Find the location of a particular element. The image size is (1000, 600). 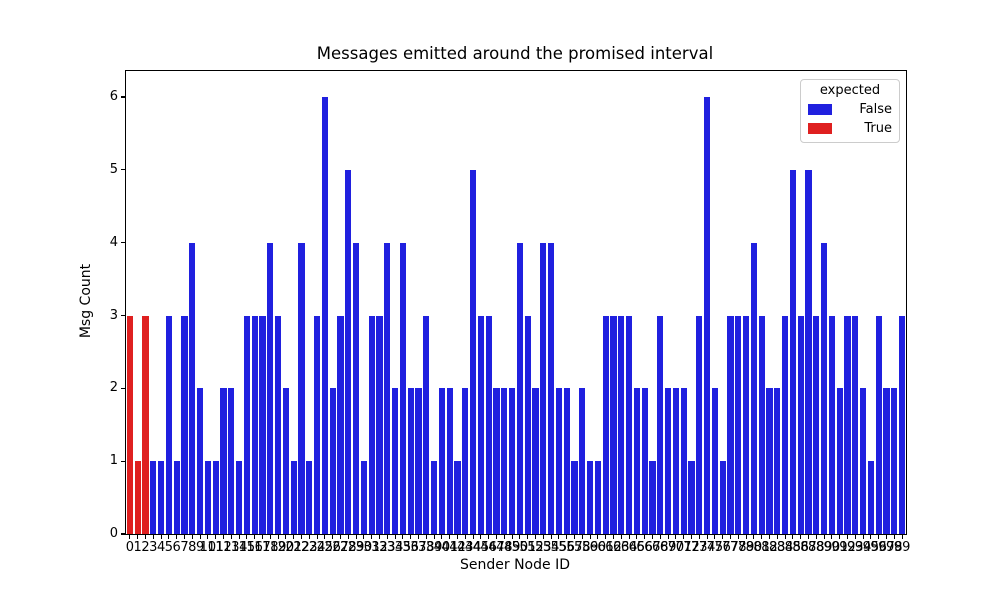

x-tick-label: 39 is located at coordinates (434, 547).